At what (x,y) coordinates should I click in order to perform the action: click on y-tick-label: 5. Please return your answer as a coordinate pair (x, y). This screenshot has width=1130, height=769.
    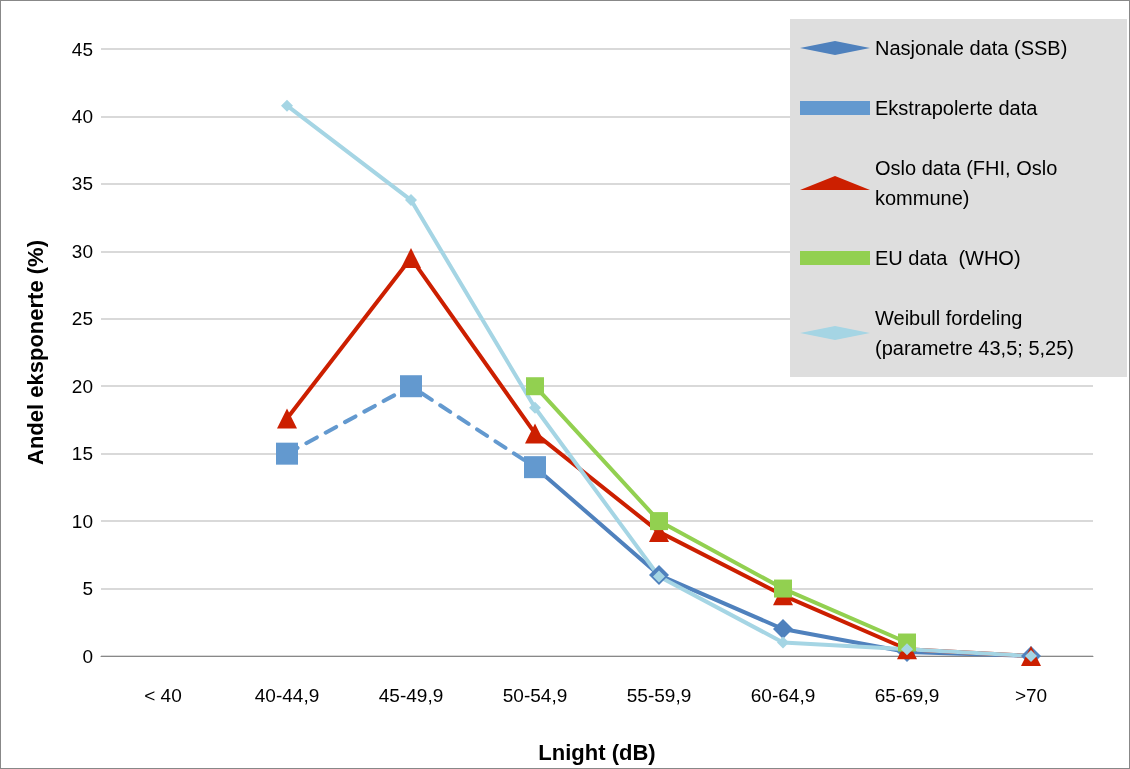
    Looking at the image, I should click on (87, 589).